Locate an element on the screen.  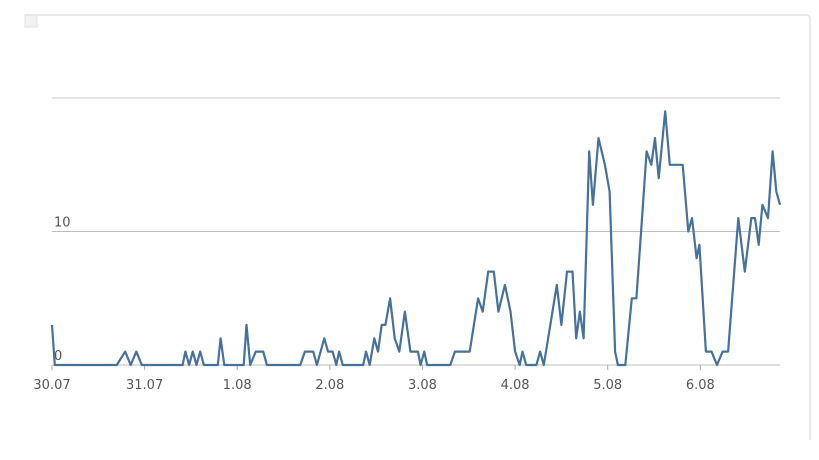
y-tick-label: 10 is located at coordinates (62, 223).